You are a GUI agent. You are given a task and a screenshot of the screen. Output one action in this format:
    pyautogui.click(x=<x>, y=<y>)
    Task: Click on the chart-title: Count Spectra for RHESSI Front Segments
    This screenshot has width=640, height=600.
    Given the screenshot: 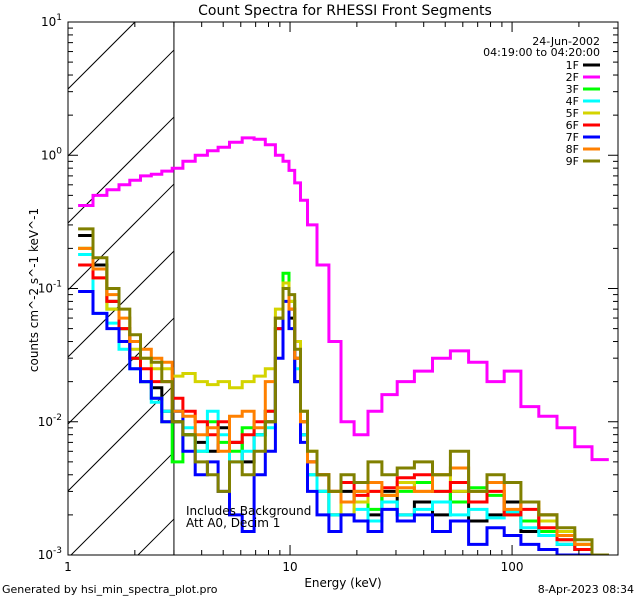 What is the action you would take?
    pyautogui.click(x=345, y=11)
    